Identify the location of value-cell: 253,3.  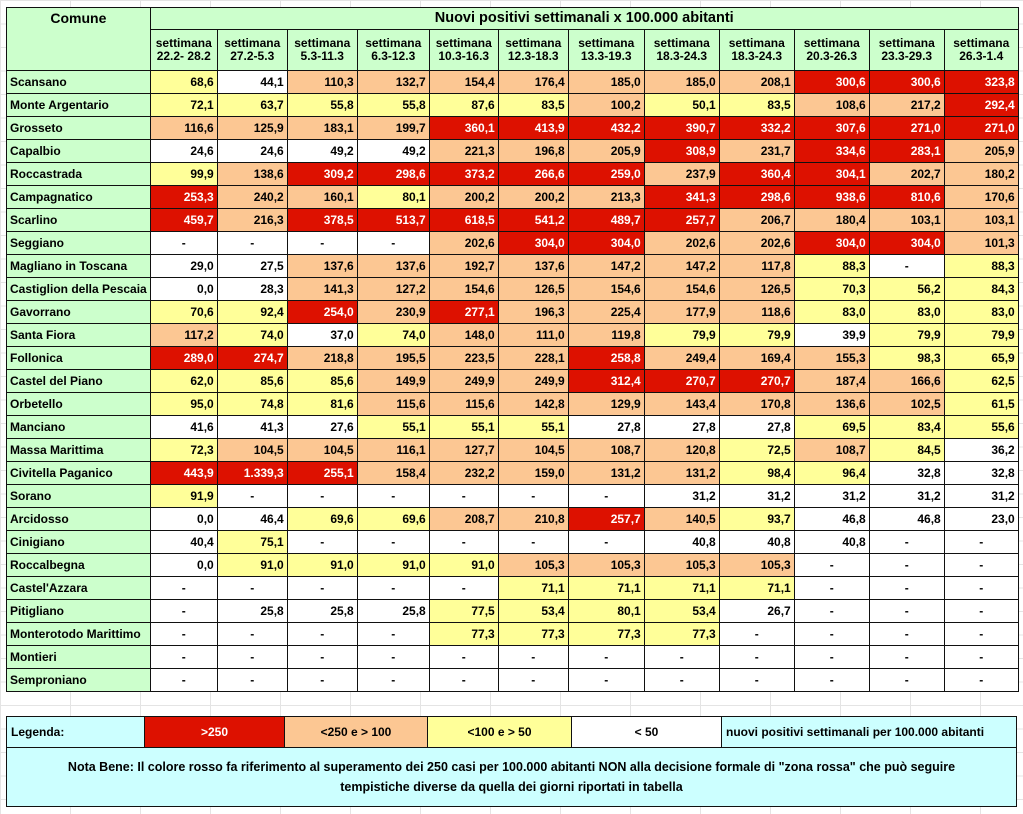
(183, 197).